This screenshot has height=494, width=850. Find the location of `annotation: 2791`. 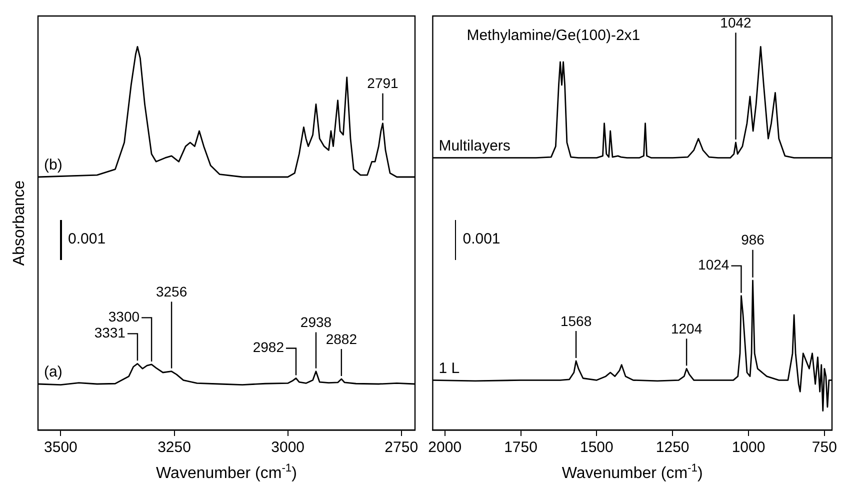

annotation: 2791 is located at coordinates (383, 83).